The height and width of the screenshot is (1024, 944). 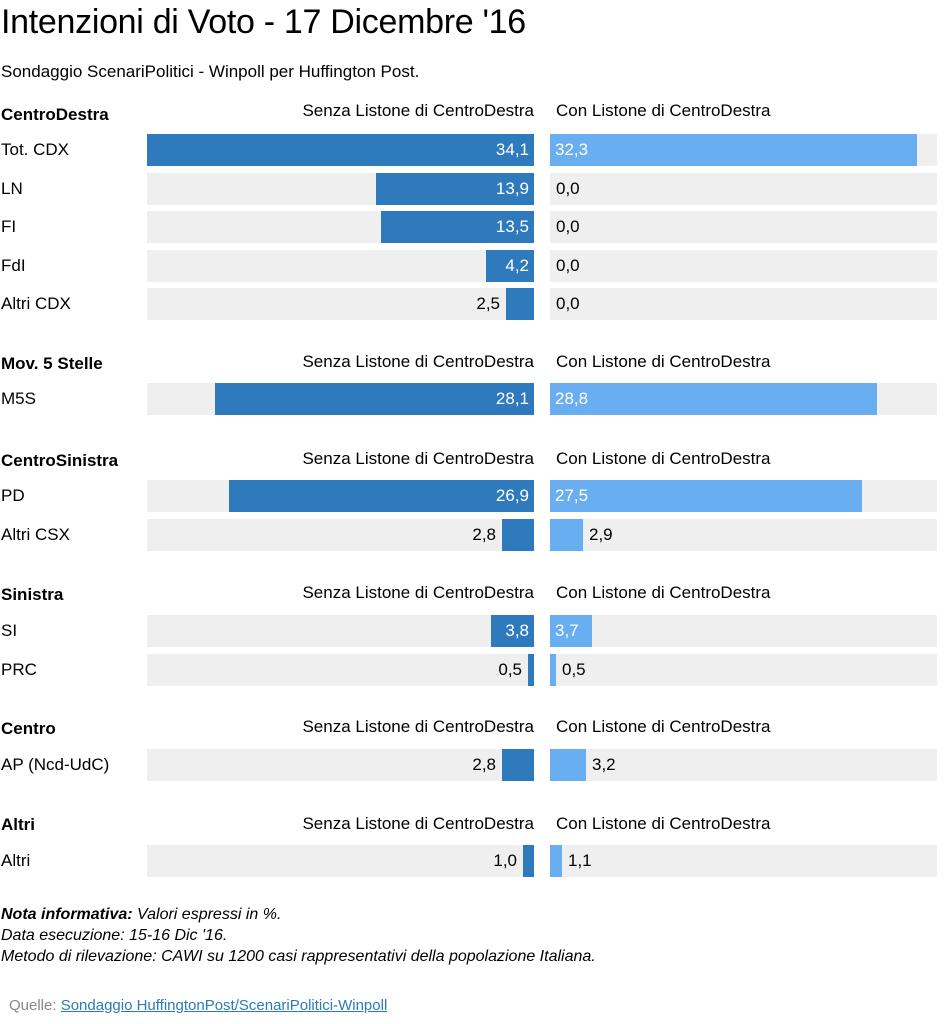 I want to click on value-label-con: 2,9, so click(x=601, y=534).